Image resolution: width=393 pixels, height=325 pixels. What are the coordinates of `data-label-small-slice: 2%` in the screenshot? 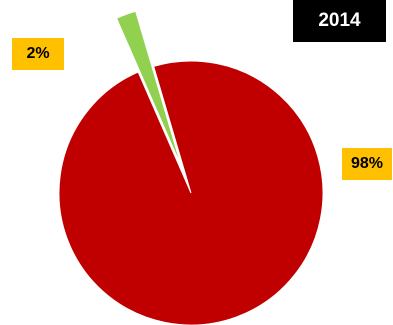 It's located at (38, 54).